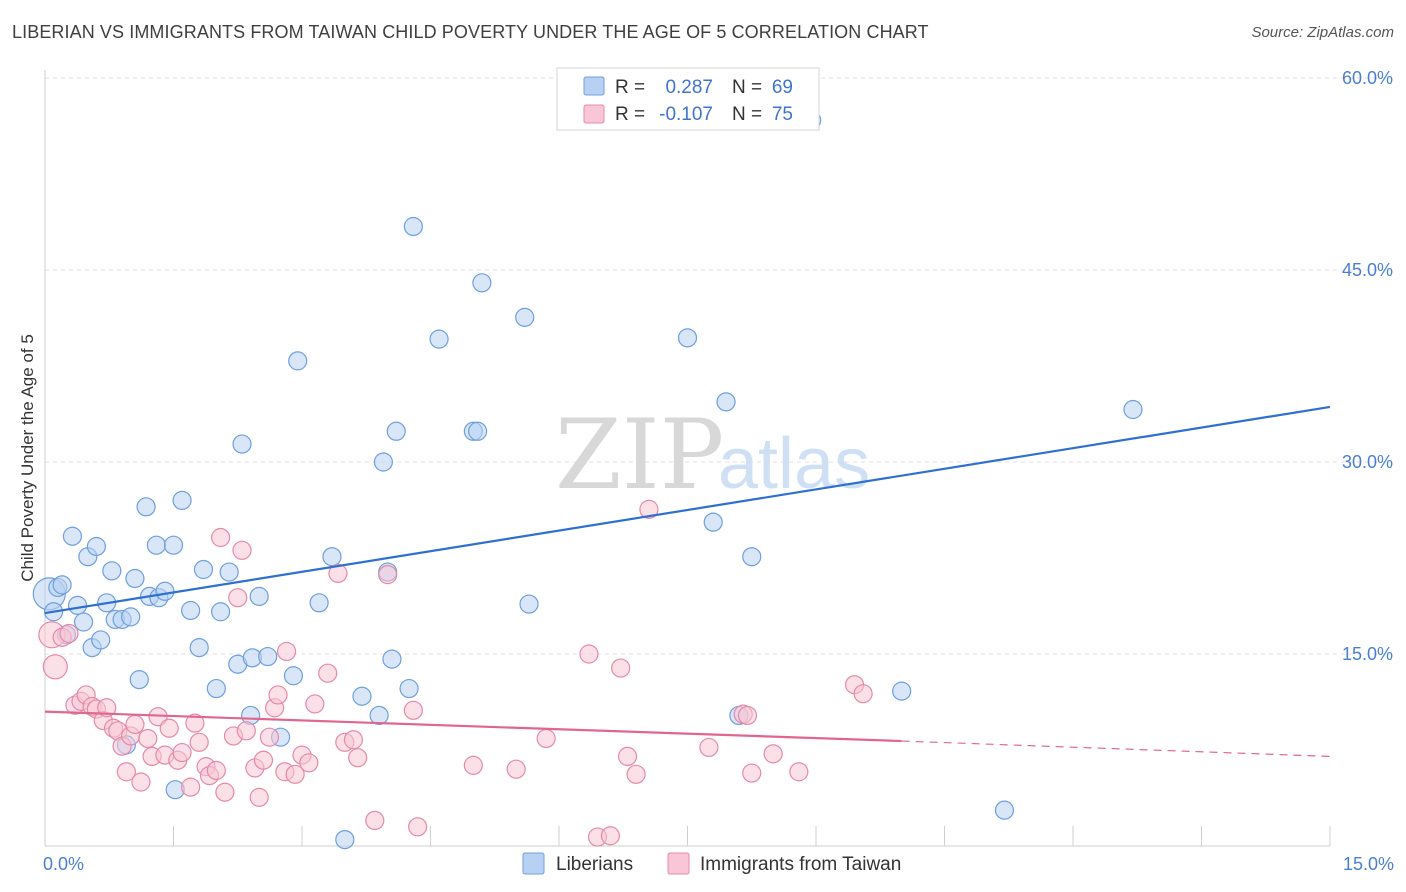 This screenshot has width=1406, height=892. Describe the element at coordinates (800, 864) in the screenshot. I see `legend-label-taiwan: Immigrants from Taiwan` at that location.